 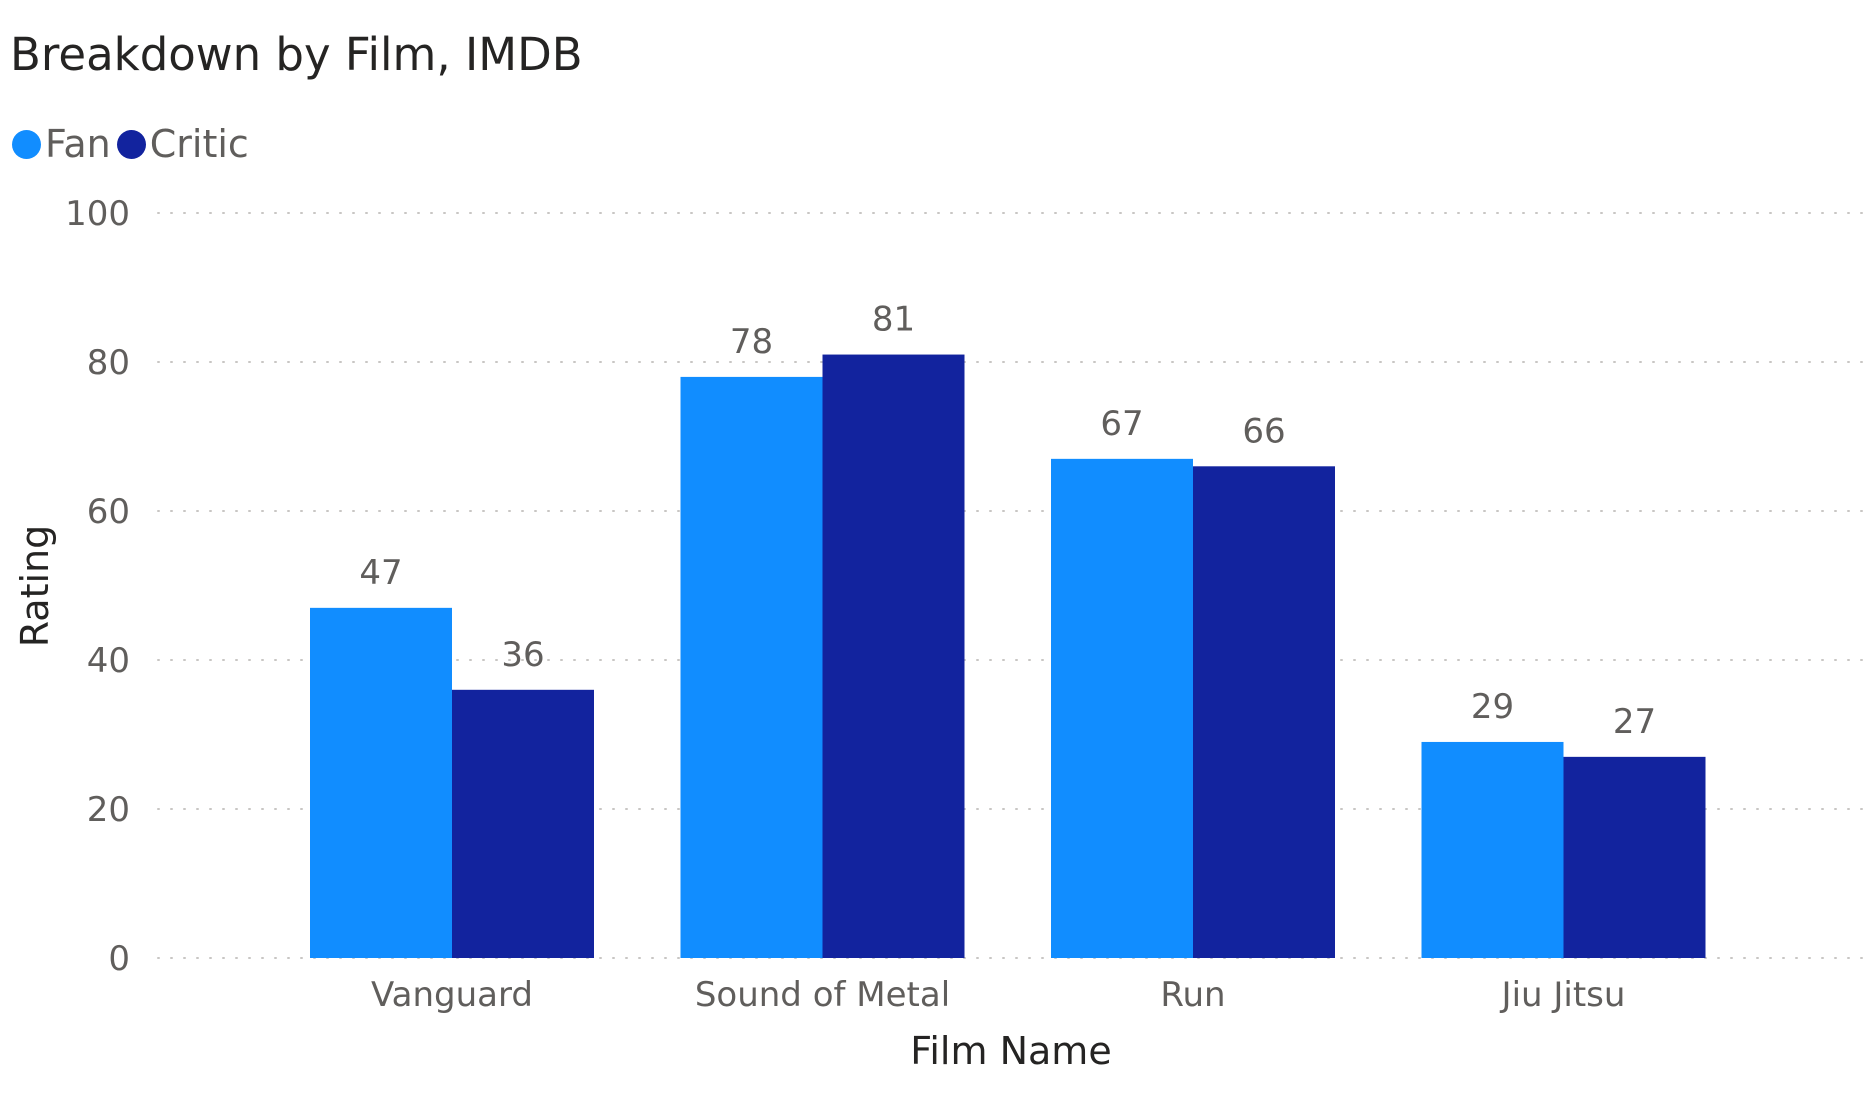 I want to click on y-tick-label: 40, so click(x=108, y=661).